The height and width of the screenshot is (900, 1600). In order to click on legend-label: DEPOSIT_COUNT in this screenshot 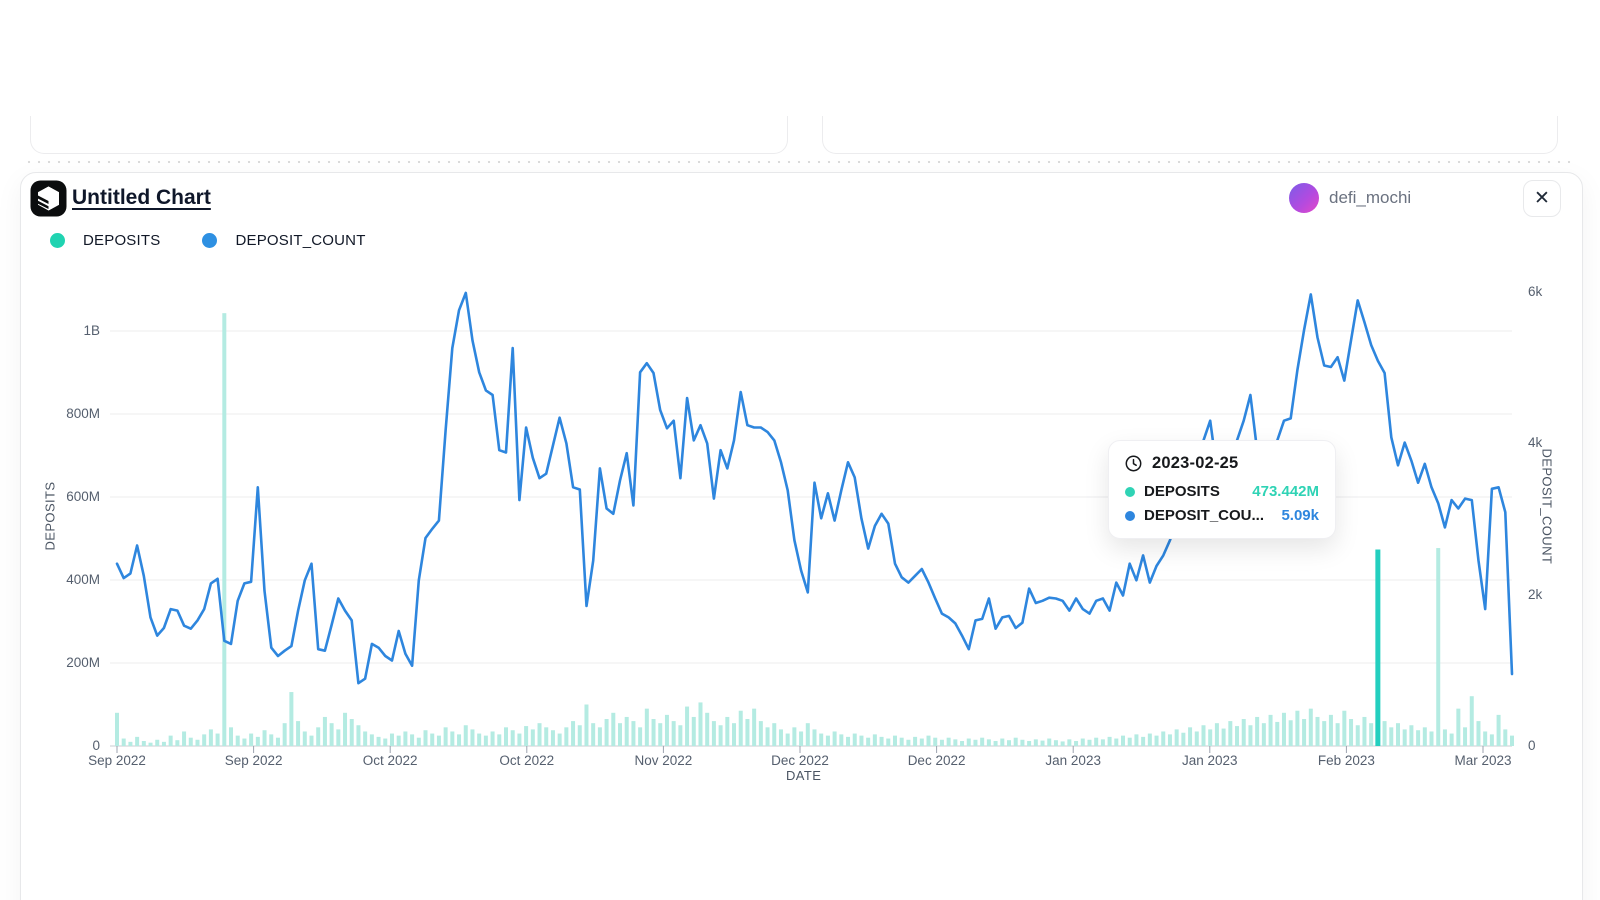, I will do `click(300, 240)`.